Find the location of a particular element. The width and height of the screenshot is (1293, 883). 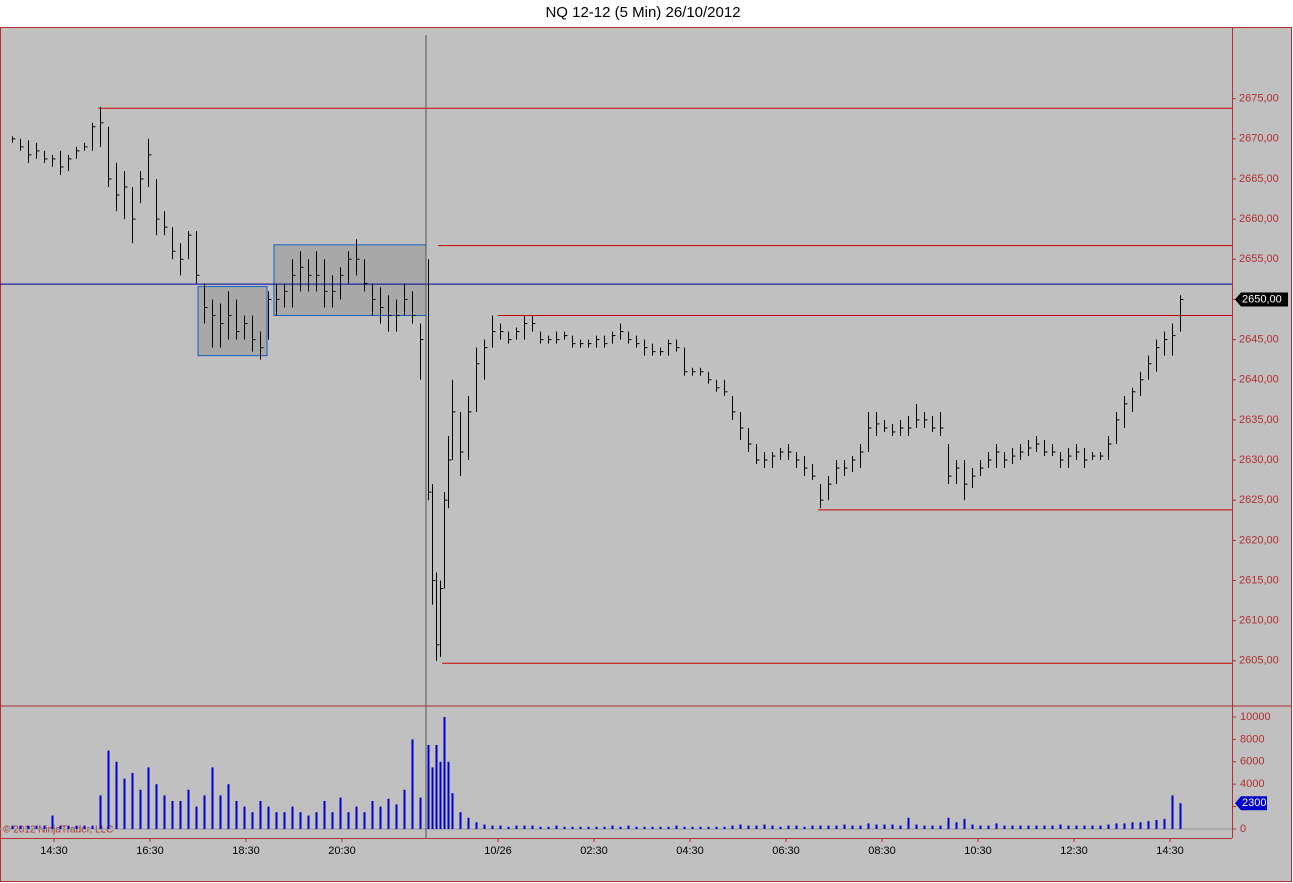

y-tick-label: 2630,00 is located at coordinates (1259, 460).